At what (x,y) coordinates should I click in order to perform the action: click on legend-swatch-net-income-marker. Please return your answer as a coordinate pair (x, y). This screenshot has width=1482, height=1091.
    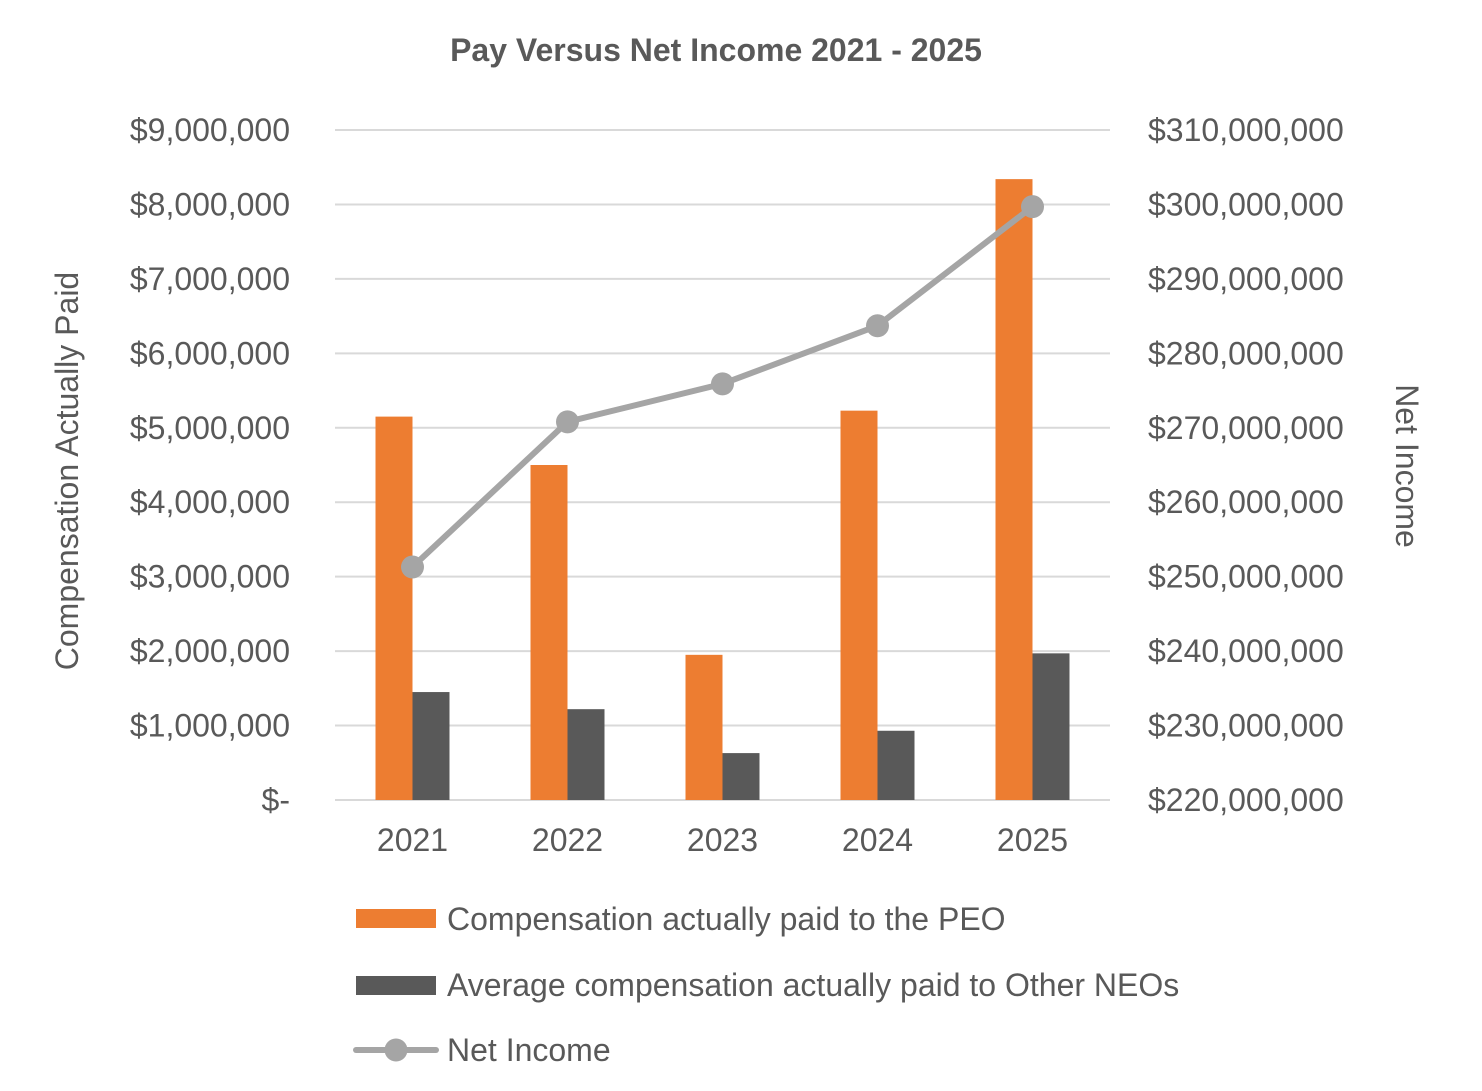
    Looking at the image, I should click on (396, 1050).